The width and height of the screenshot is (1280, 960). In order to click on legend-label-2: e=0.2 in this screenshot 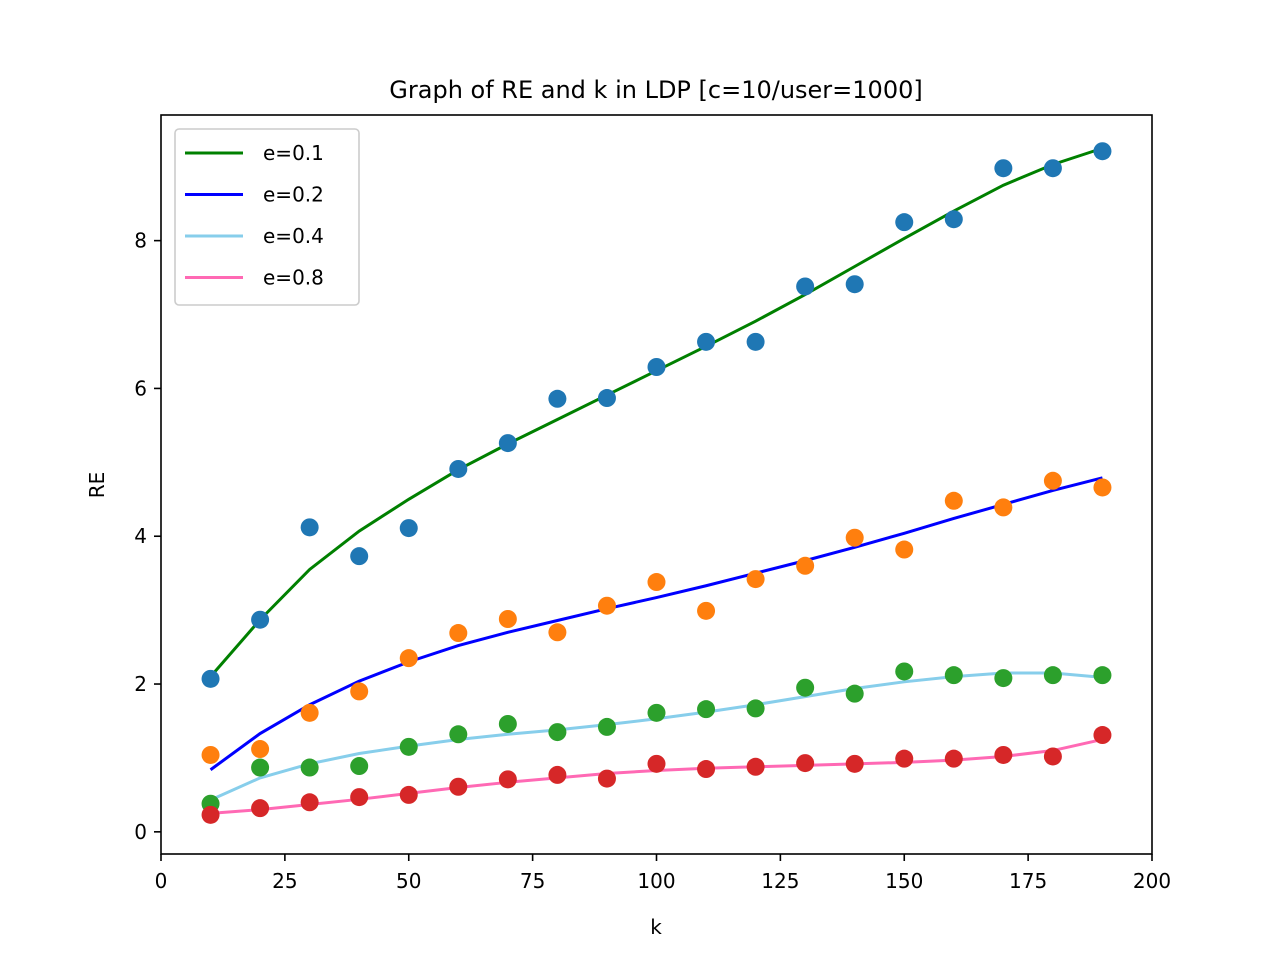, I will do `click(293, 195)`.